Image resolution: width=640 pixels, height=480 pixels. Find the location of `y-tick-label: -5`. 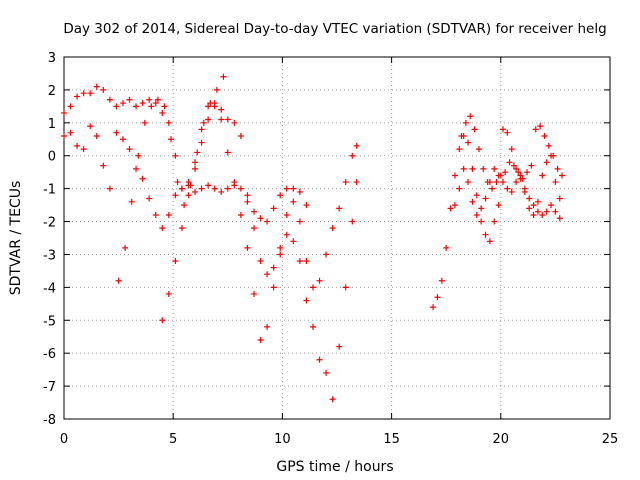

y-tick-label: -5 is located at coordinates (49, 321).